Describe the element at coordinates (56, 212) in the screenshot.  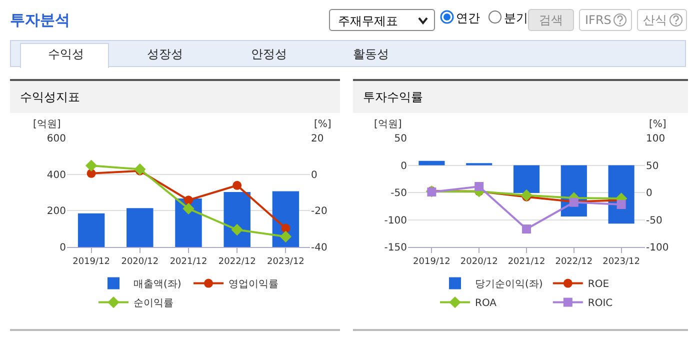
I see `y-tick-label: 200` at that location.